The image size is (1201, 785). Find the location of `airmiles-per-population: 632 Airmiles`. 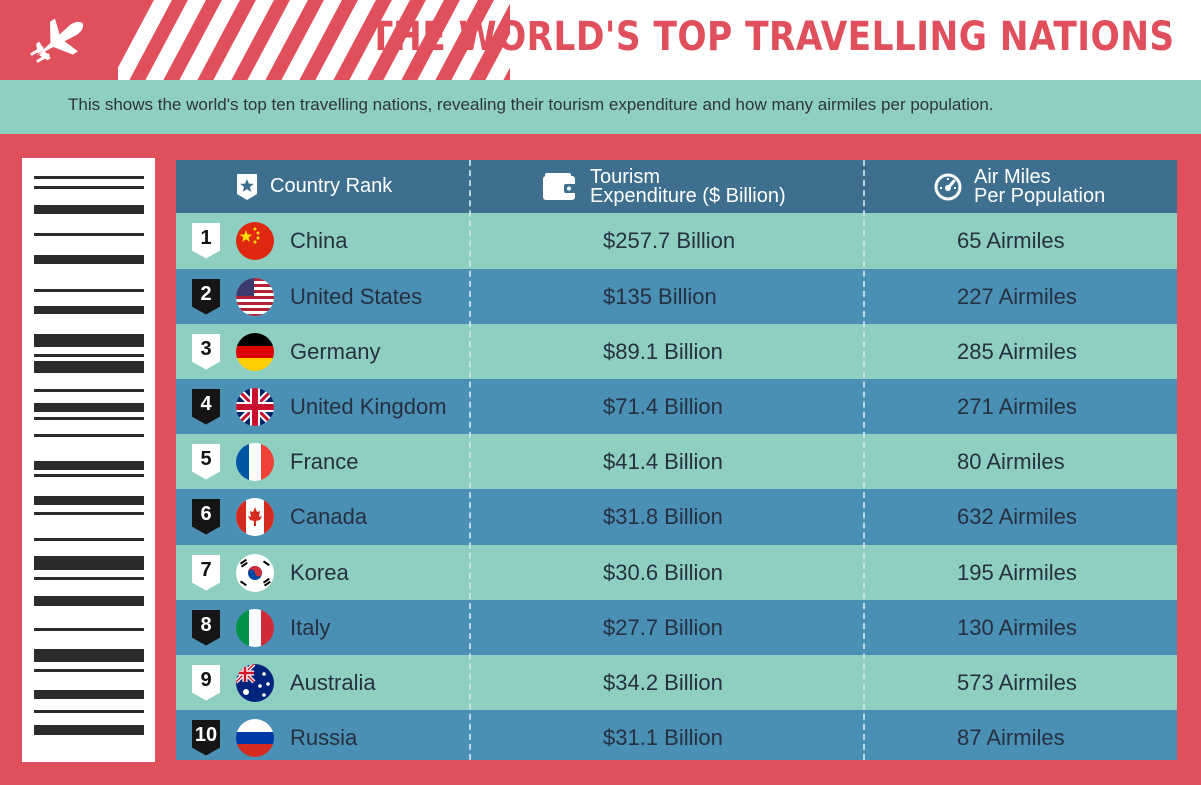

airmiles-per-population: 632 Airmiles is located at coordinates (1017, 516).